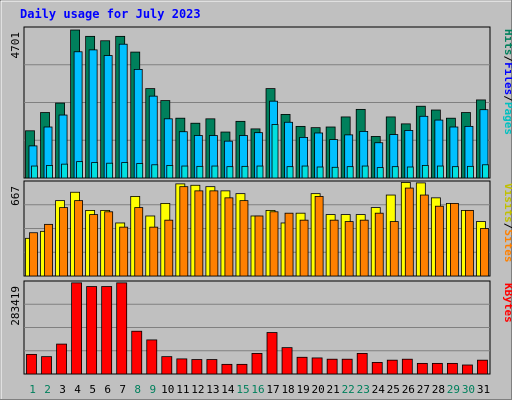 The height and width of the screenshot is (400, 512). Describe the element at coordinates (423, 389) in the screenshot. I see `x-tick-label: 27` at that location.